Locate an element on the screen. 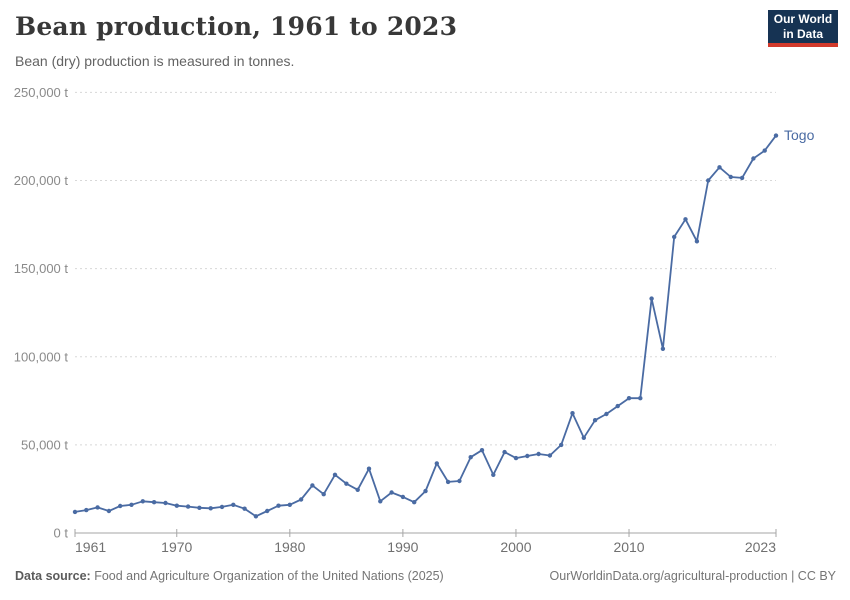  y-axis-tick-label: 100,000 t is located at coordinates (41, 356).